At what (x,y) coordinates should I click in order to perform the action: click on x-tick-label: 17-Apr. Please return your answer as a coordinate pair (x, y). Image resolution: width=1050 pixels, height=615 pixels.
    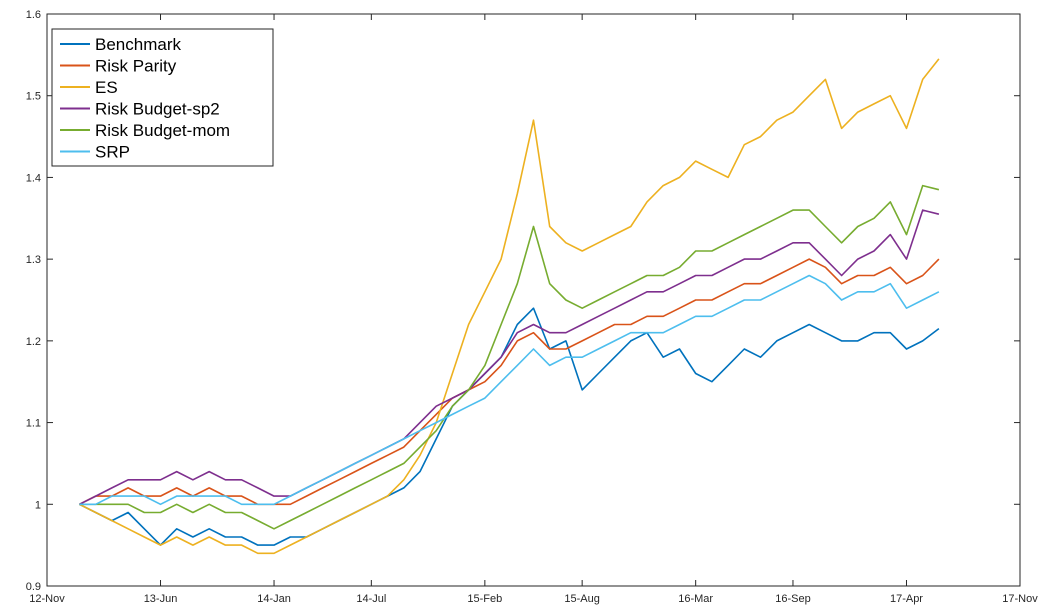
    Looking at the image, I should click on (906, 599).